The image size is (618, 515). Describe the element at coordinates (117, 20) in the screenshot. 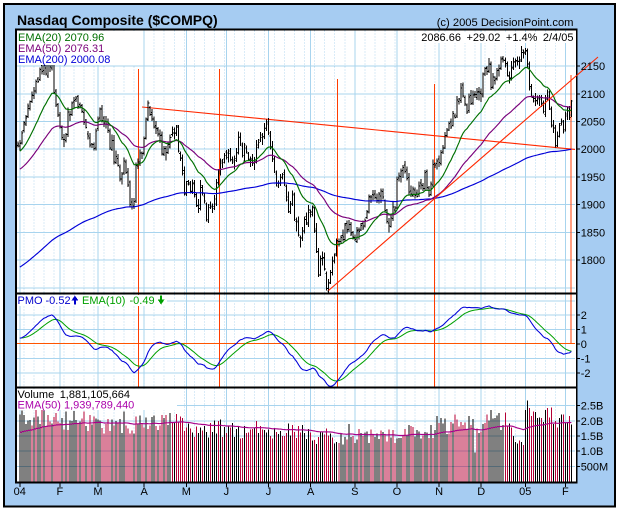

I see `svg-text: Nasdaq Composite ($COMPQ)` at that location.